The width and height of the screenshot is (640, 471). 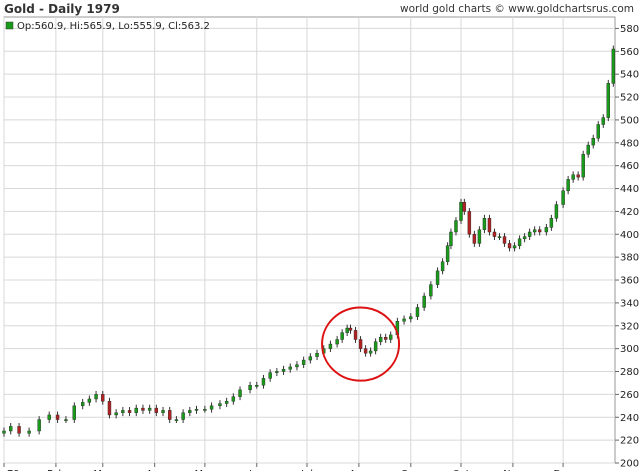 I want to click on x-tick-label: Feb, so click(x=56, y=470).